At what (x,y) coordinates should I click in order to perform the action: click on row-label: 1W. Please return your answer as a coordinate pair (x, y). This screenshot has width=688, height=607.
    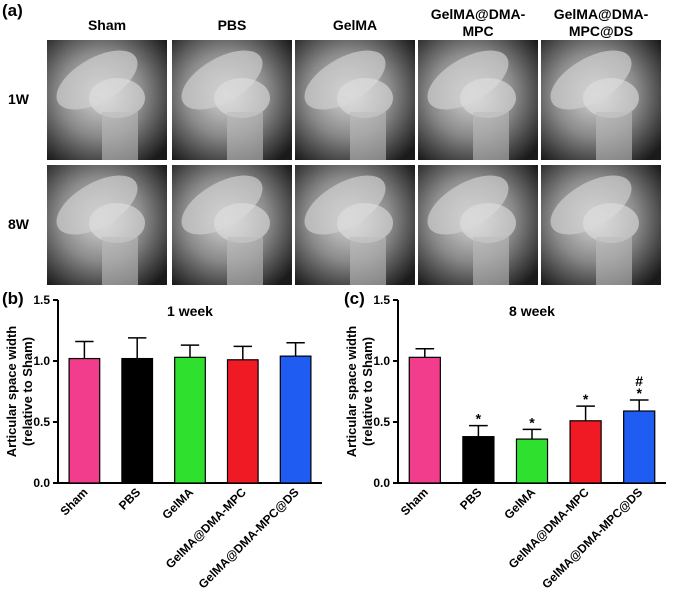
    Looking at the image, I should click on (19, 99).